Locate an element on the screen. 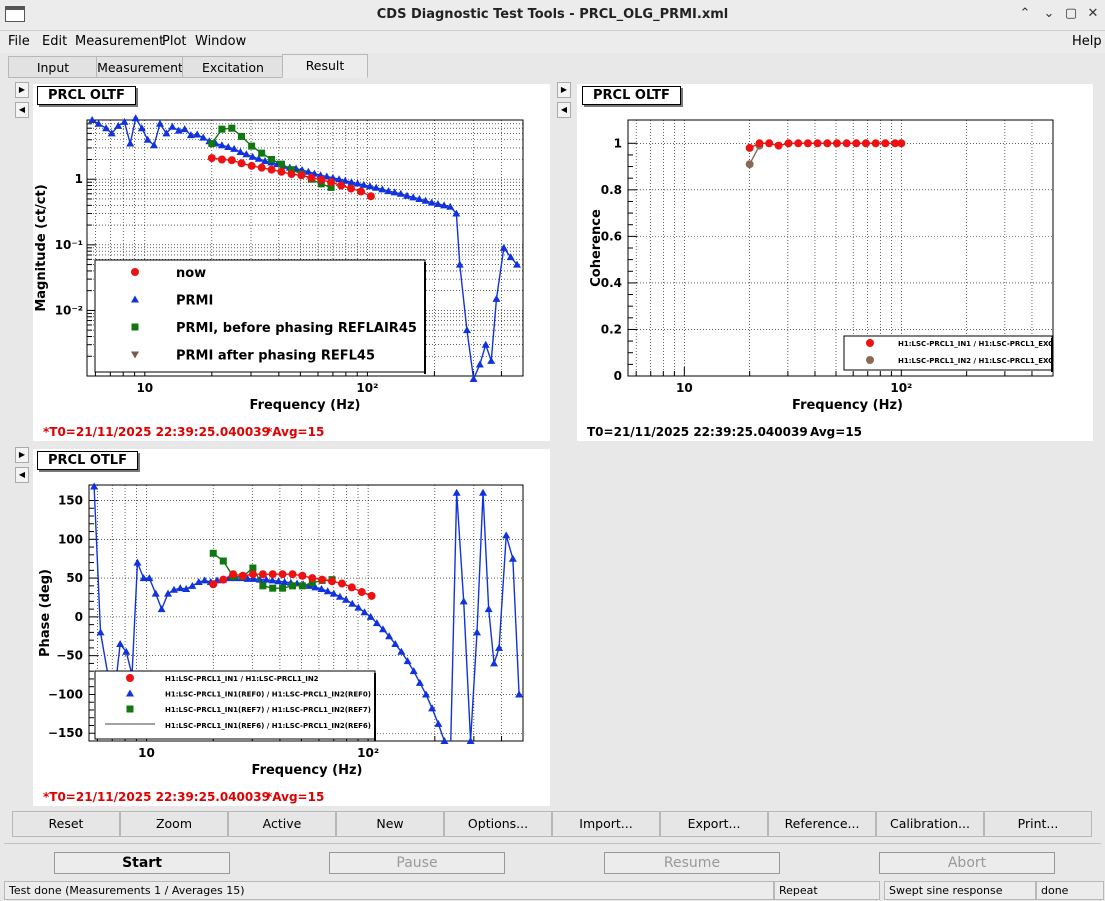  y-tick-label: −50 is located at coordinates (69, 656).